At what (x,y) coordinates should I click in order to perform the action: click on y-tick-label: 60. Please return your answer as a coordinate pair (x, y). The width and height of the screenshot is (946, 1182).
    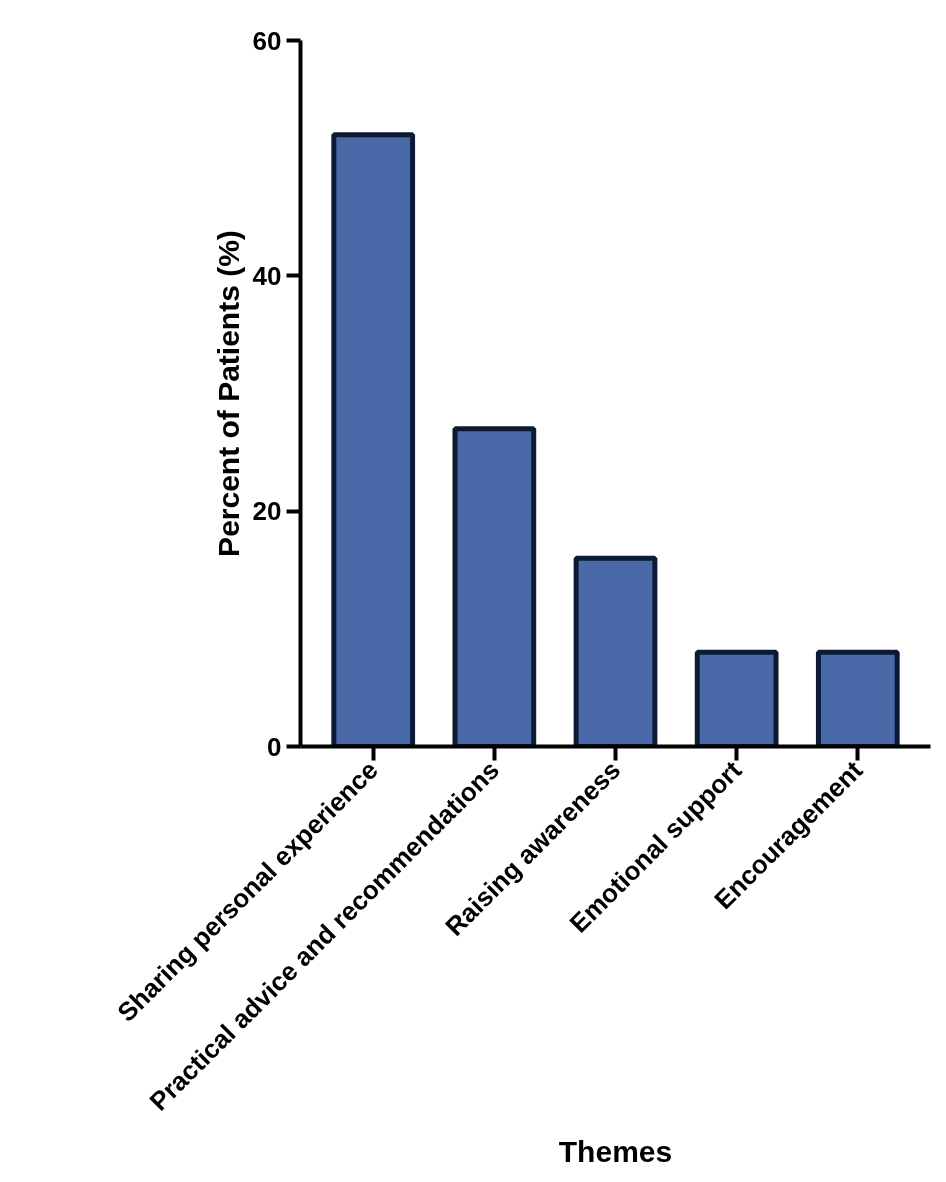
    Looking at the image, I should click on (267, 40).